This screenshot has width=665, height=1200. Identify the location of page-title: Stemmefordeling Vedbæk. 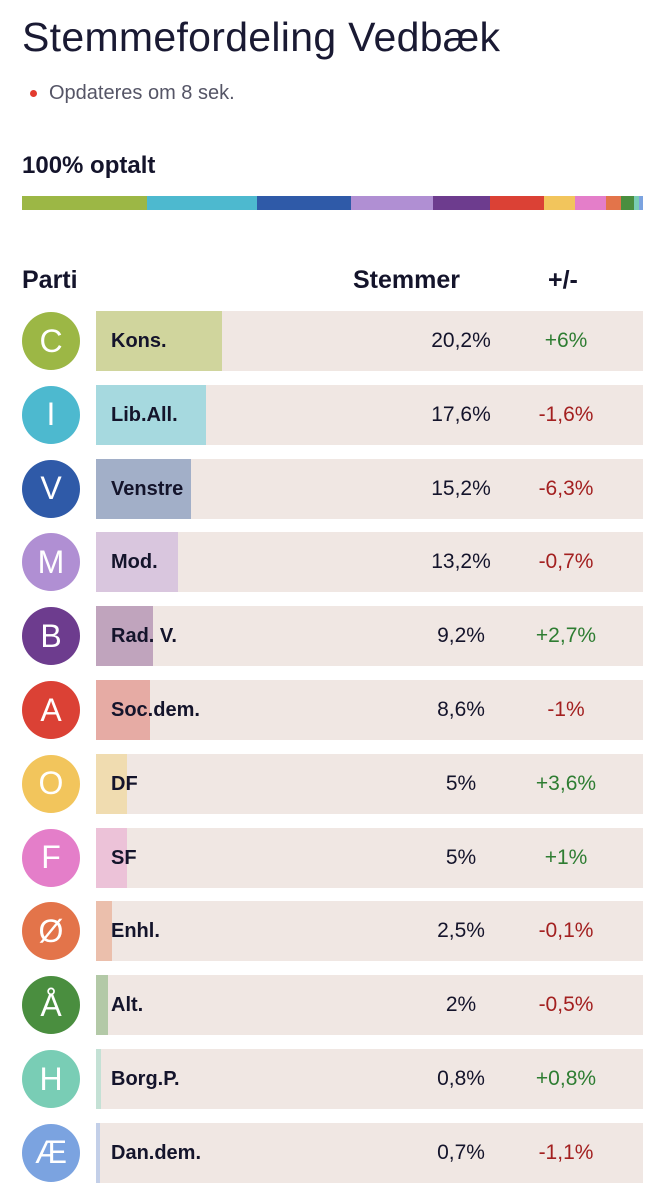
(261, 37).